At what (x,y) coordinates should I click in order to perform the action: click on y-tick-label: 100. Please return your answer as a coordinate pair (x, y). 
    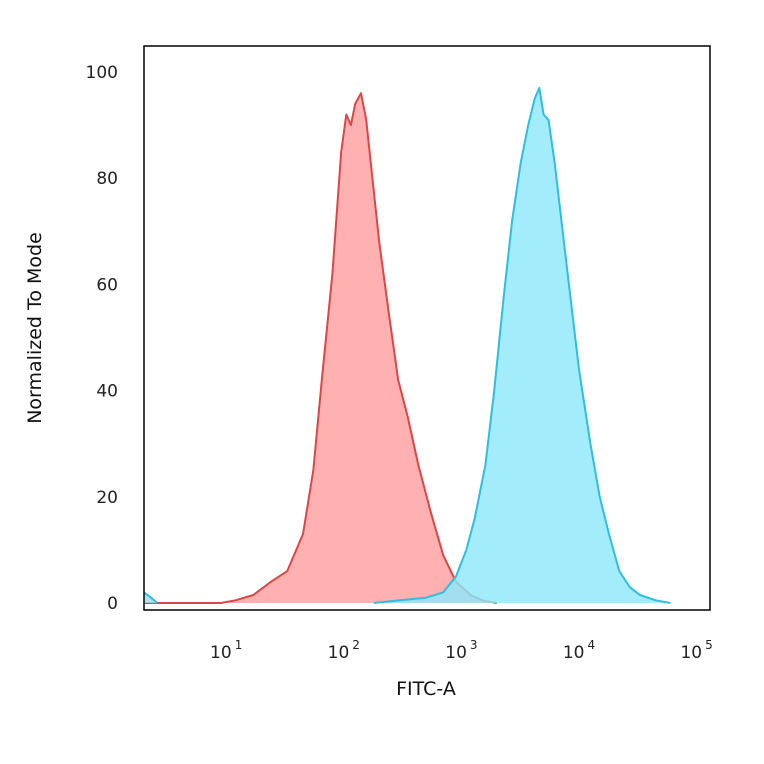
    Looking at the image, I should click on (102, 73).